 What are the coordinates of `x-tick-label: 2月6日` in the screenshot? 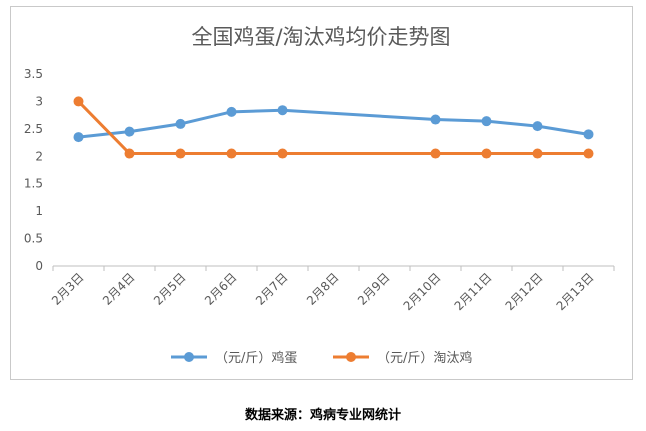 It's located at (221, 289).